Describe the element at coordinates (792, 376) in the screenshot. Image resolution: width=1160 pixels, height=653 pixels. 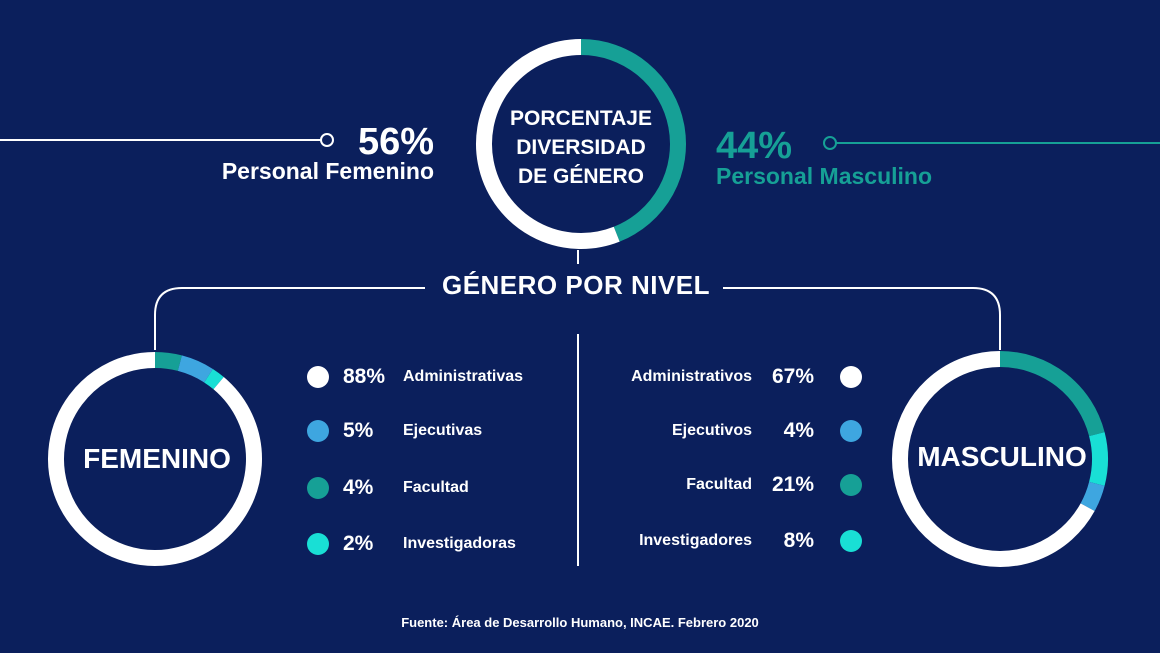
I see `legend-percentage: 67%` at that location.